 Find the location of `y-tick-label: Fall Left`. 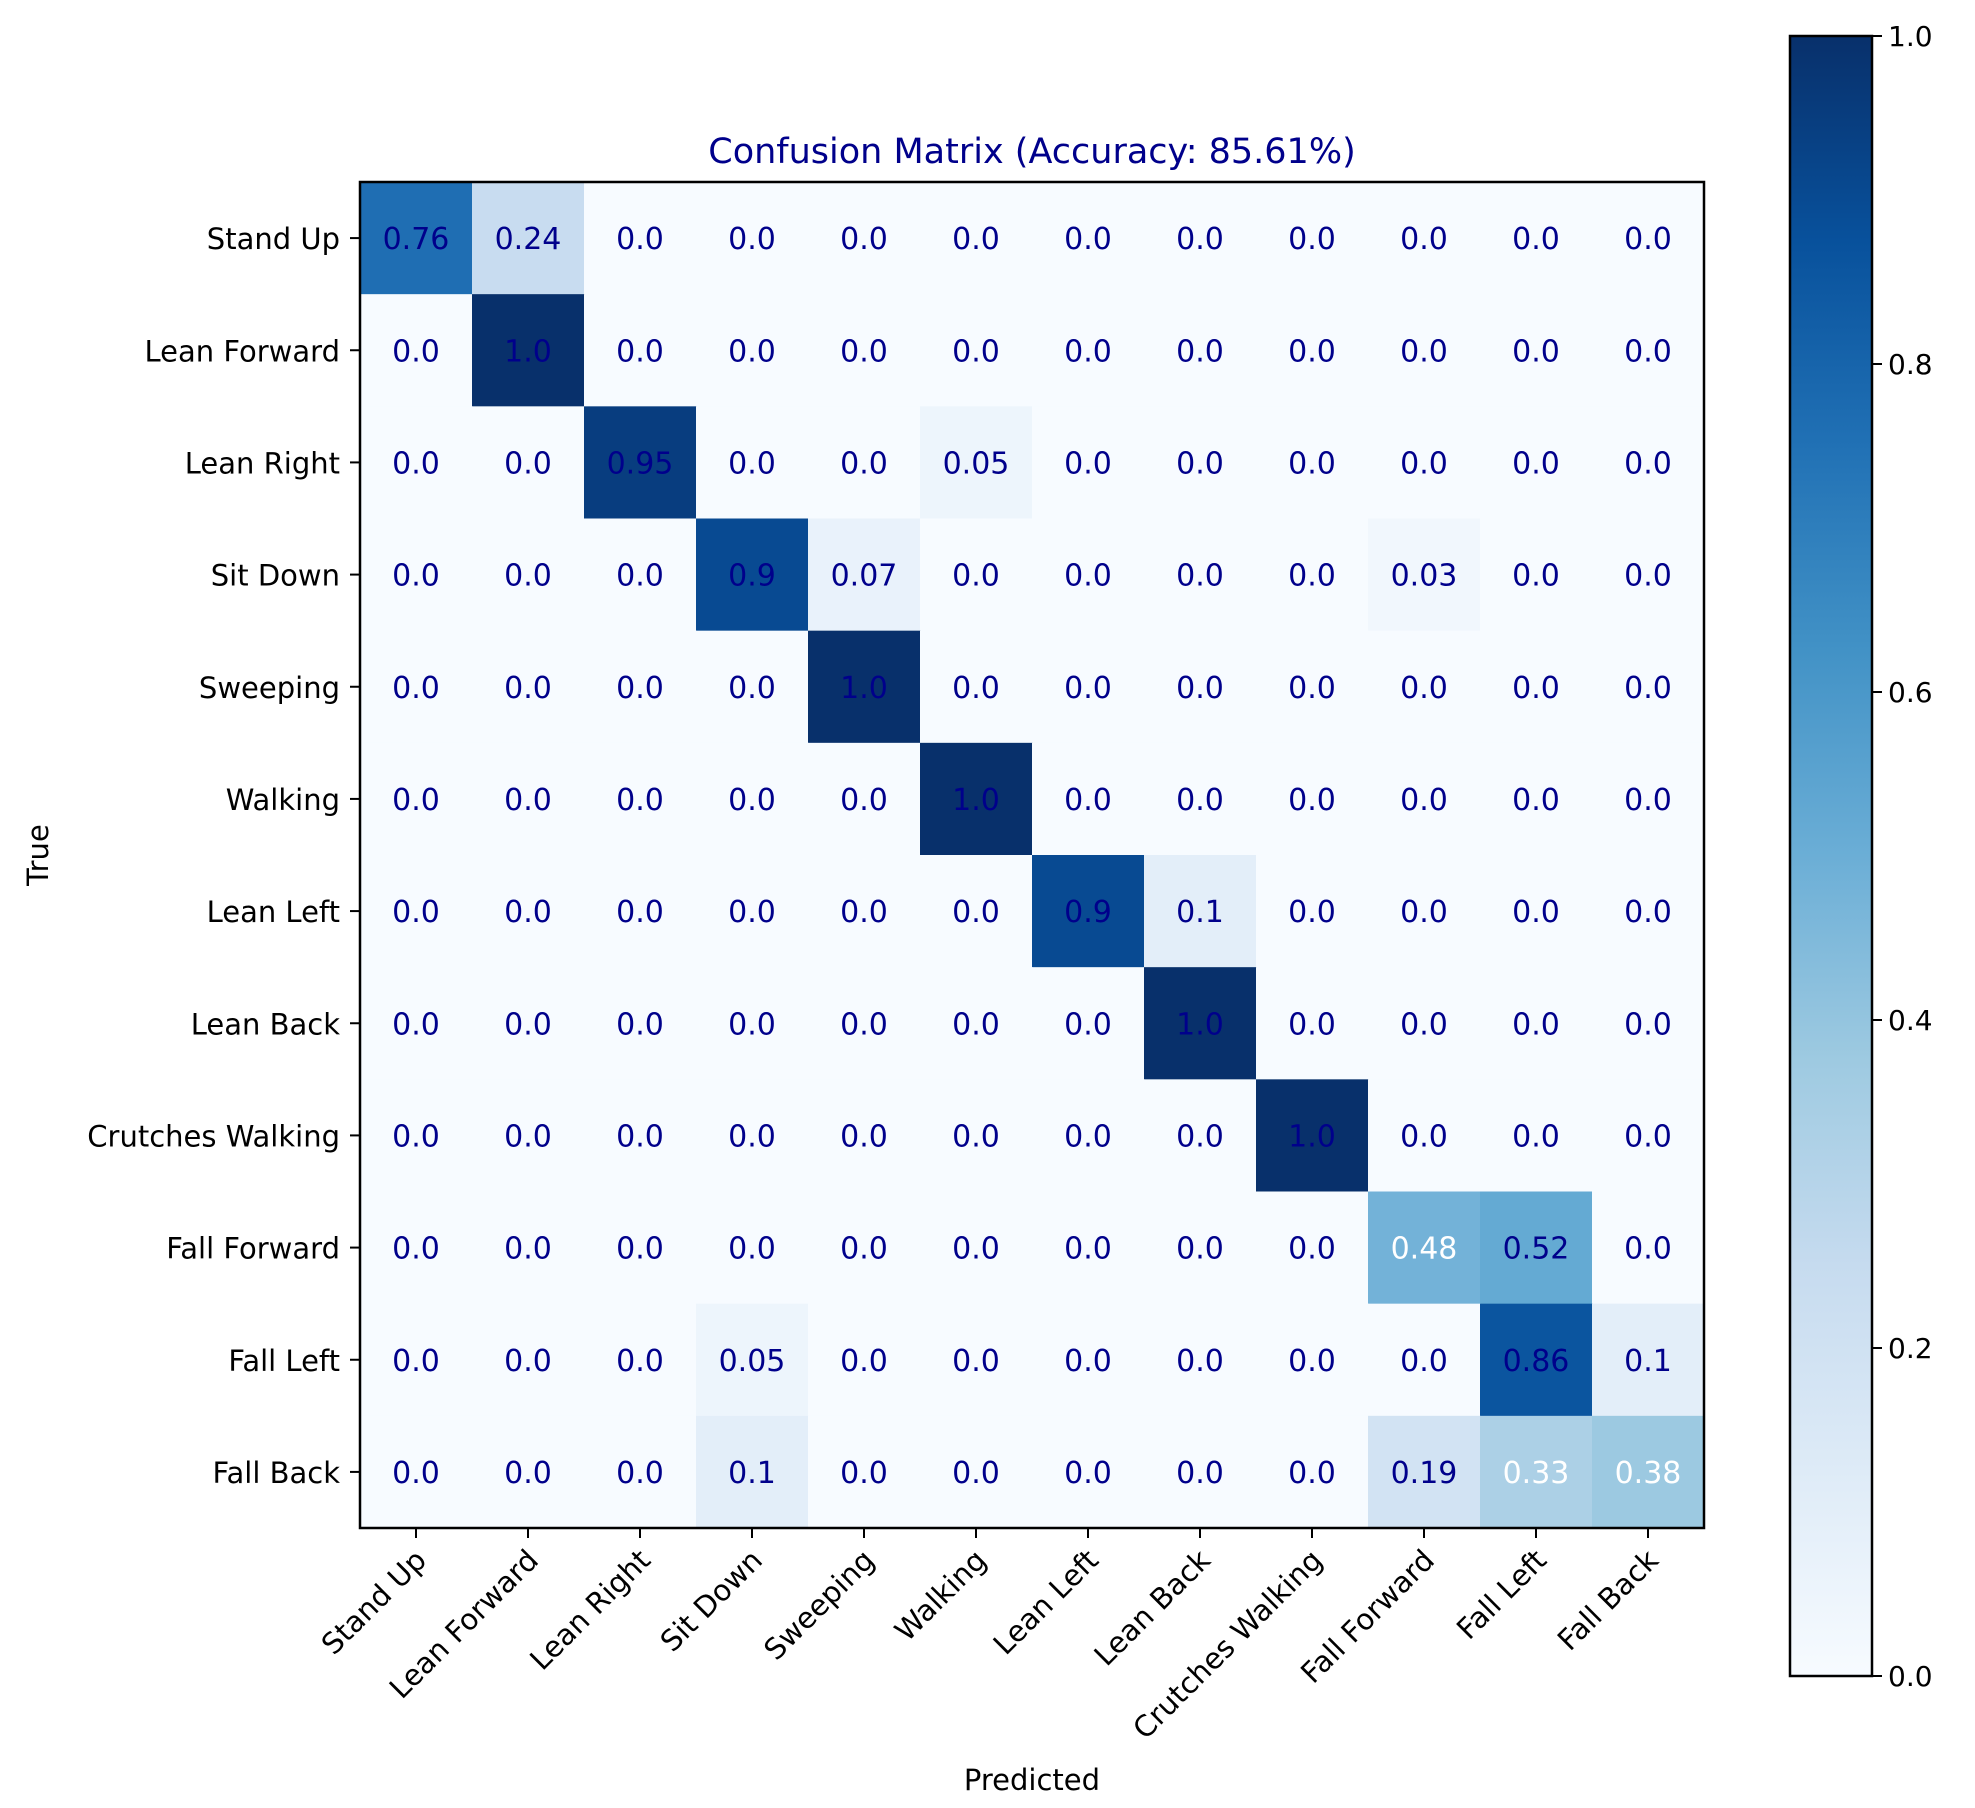

y-tick-label: Fall Left is located at coordinates (284, 1361).